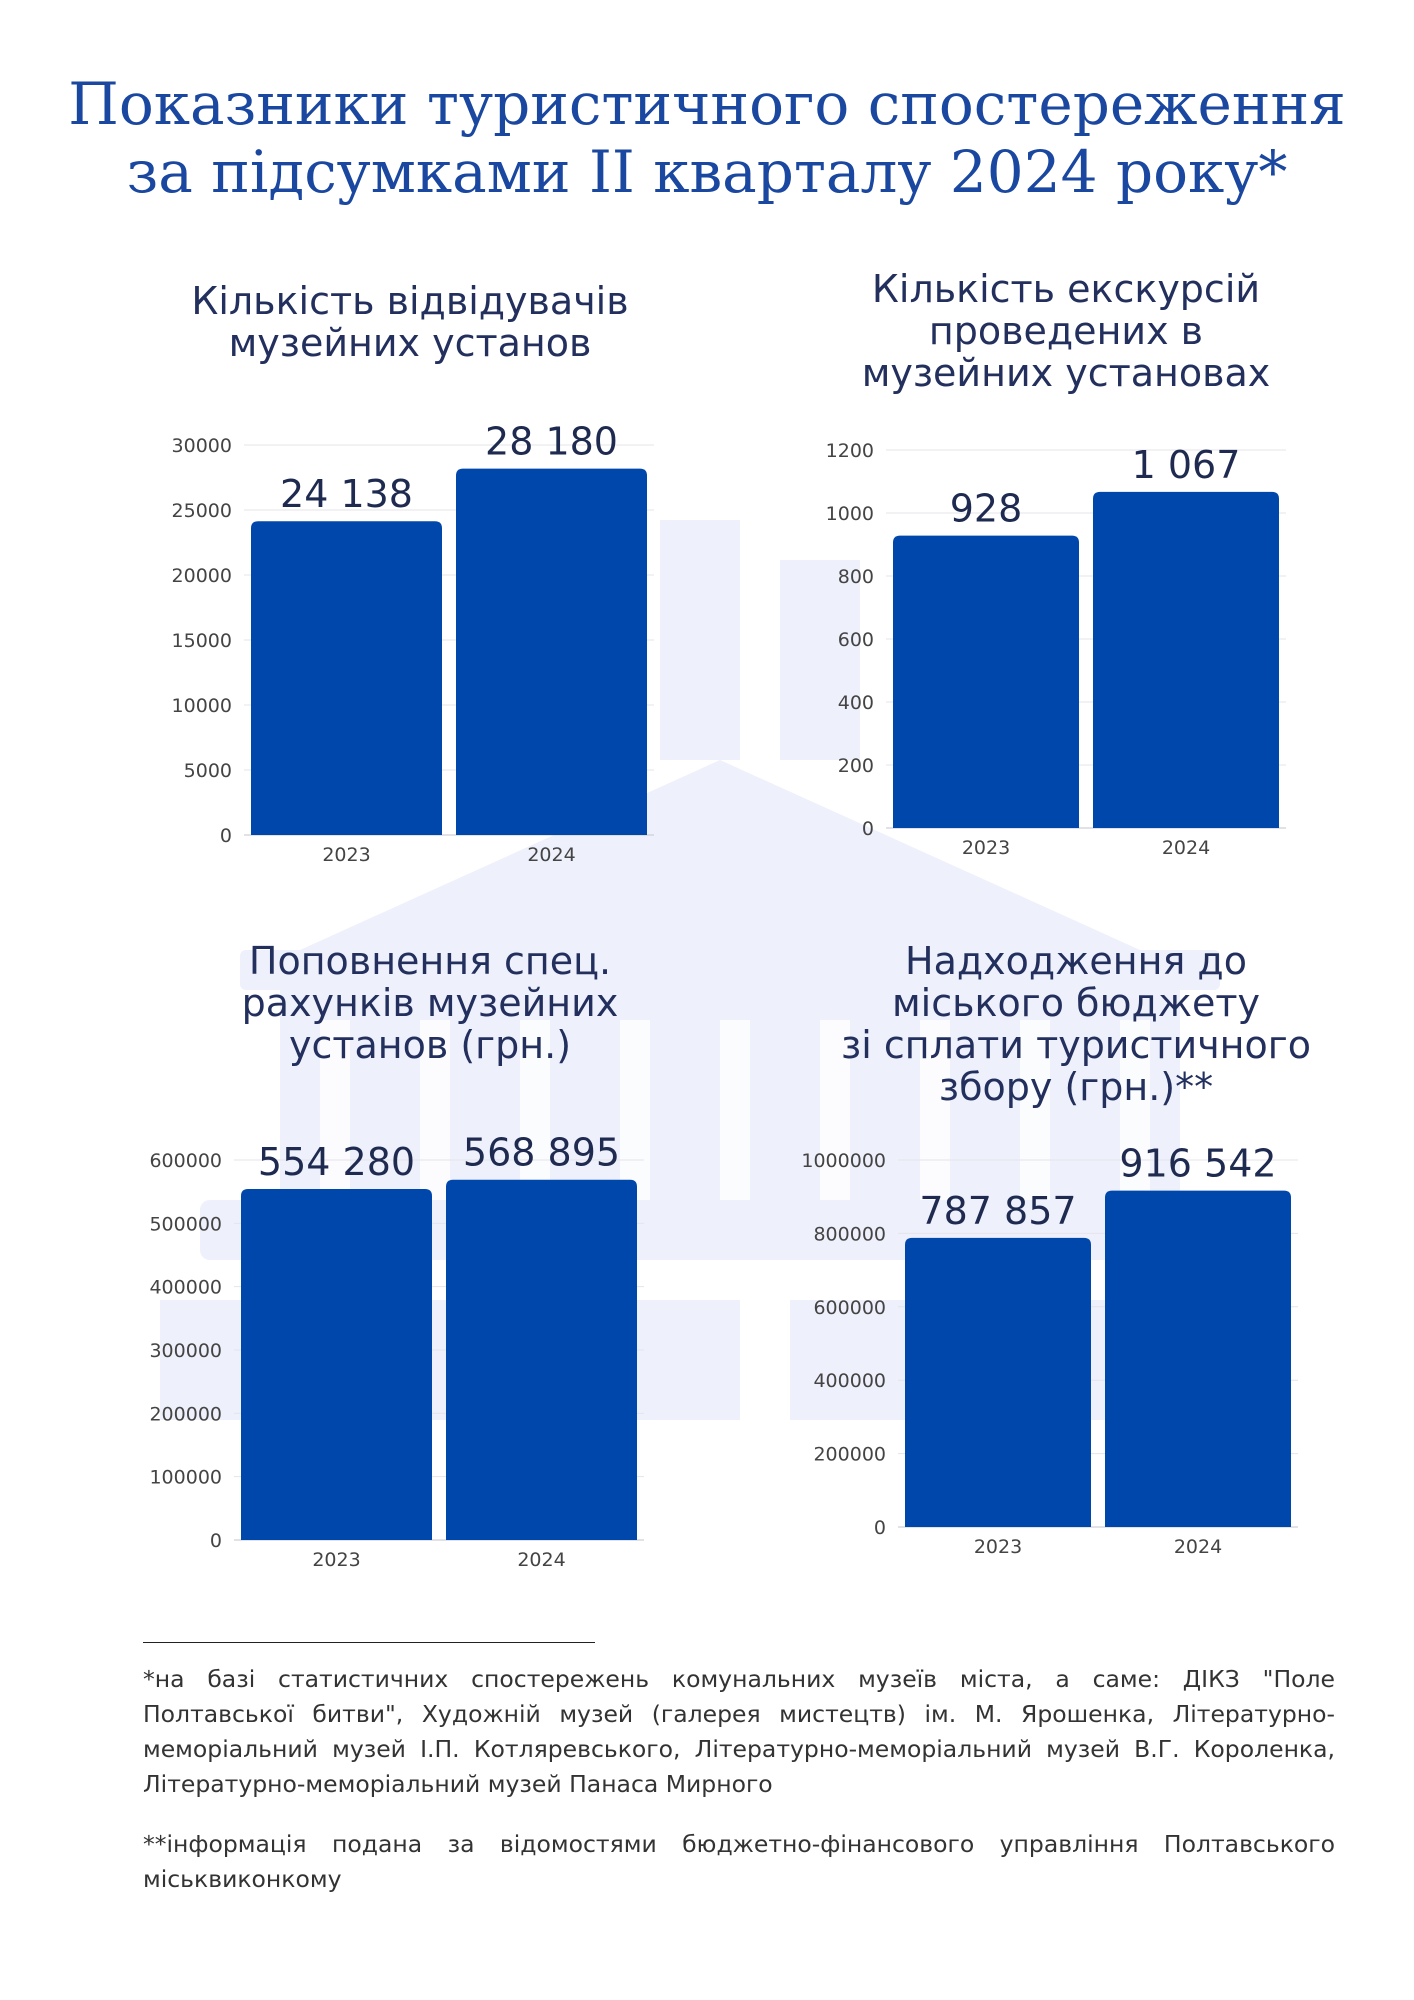 The image size is (1414, 2000). Describe the element at coordinates (369, 1642) in the screenshot. I see `footnote-divider` at that location.